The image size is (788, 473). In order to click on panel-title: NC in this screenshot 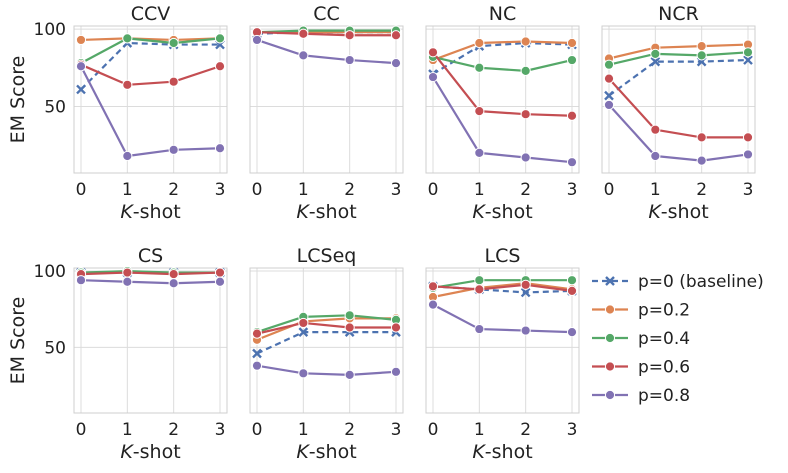, I will do `click(502, 14)`.